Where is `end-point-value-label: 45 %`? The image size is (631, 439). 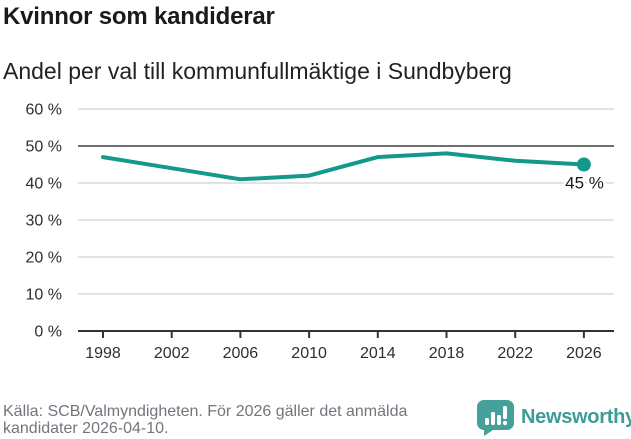 end-point-value-label: 45 % is located at coordinates (584, 183).